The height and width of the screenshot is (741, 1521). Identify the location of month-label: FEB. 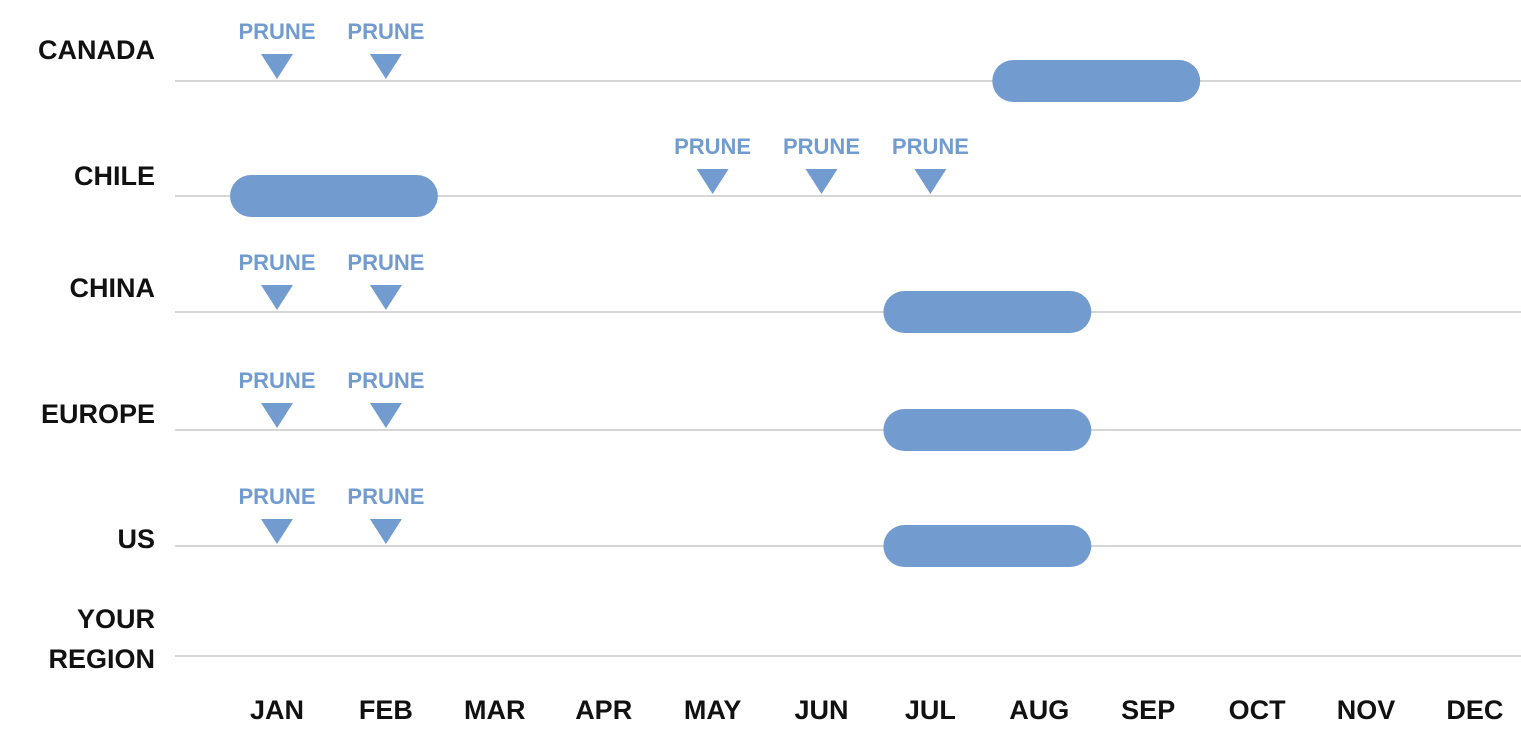
(386, 710).